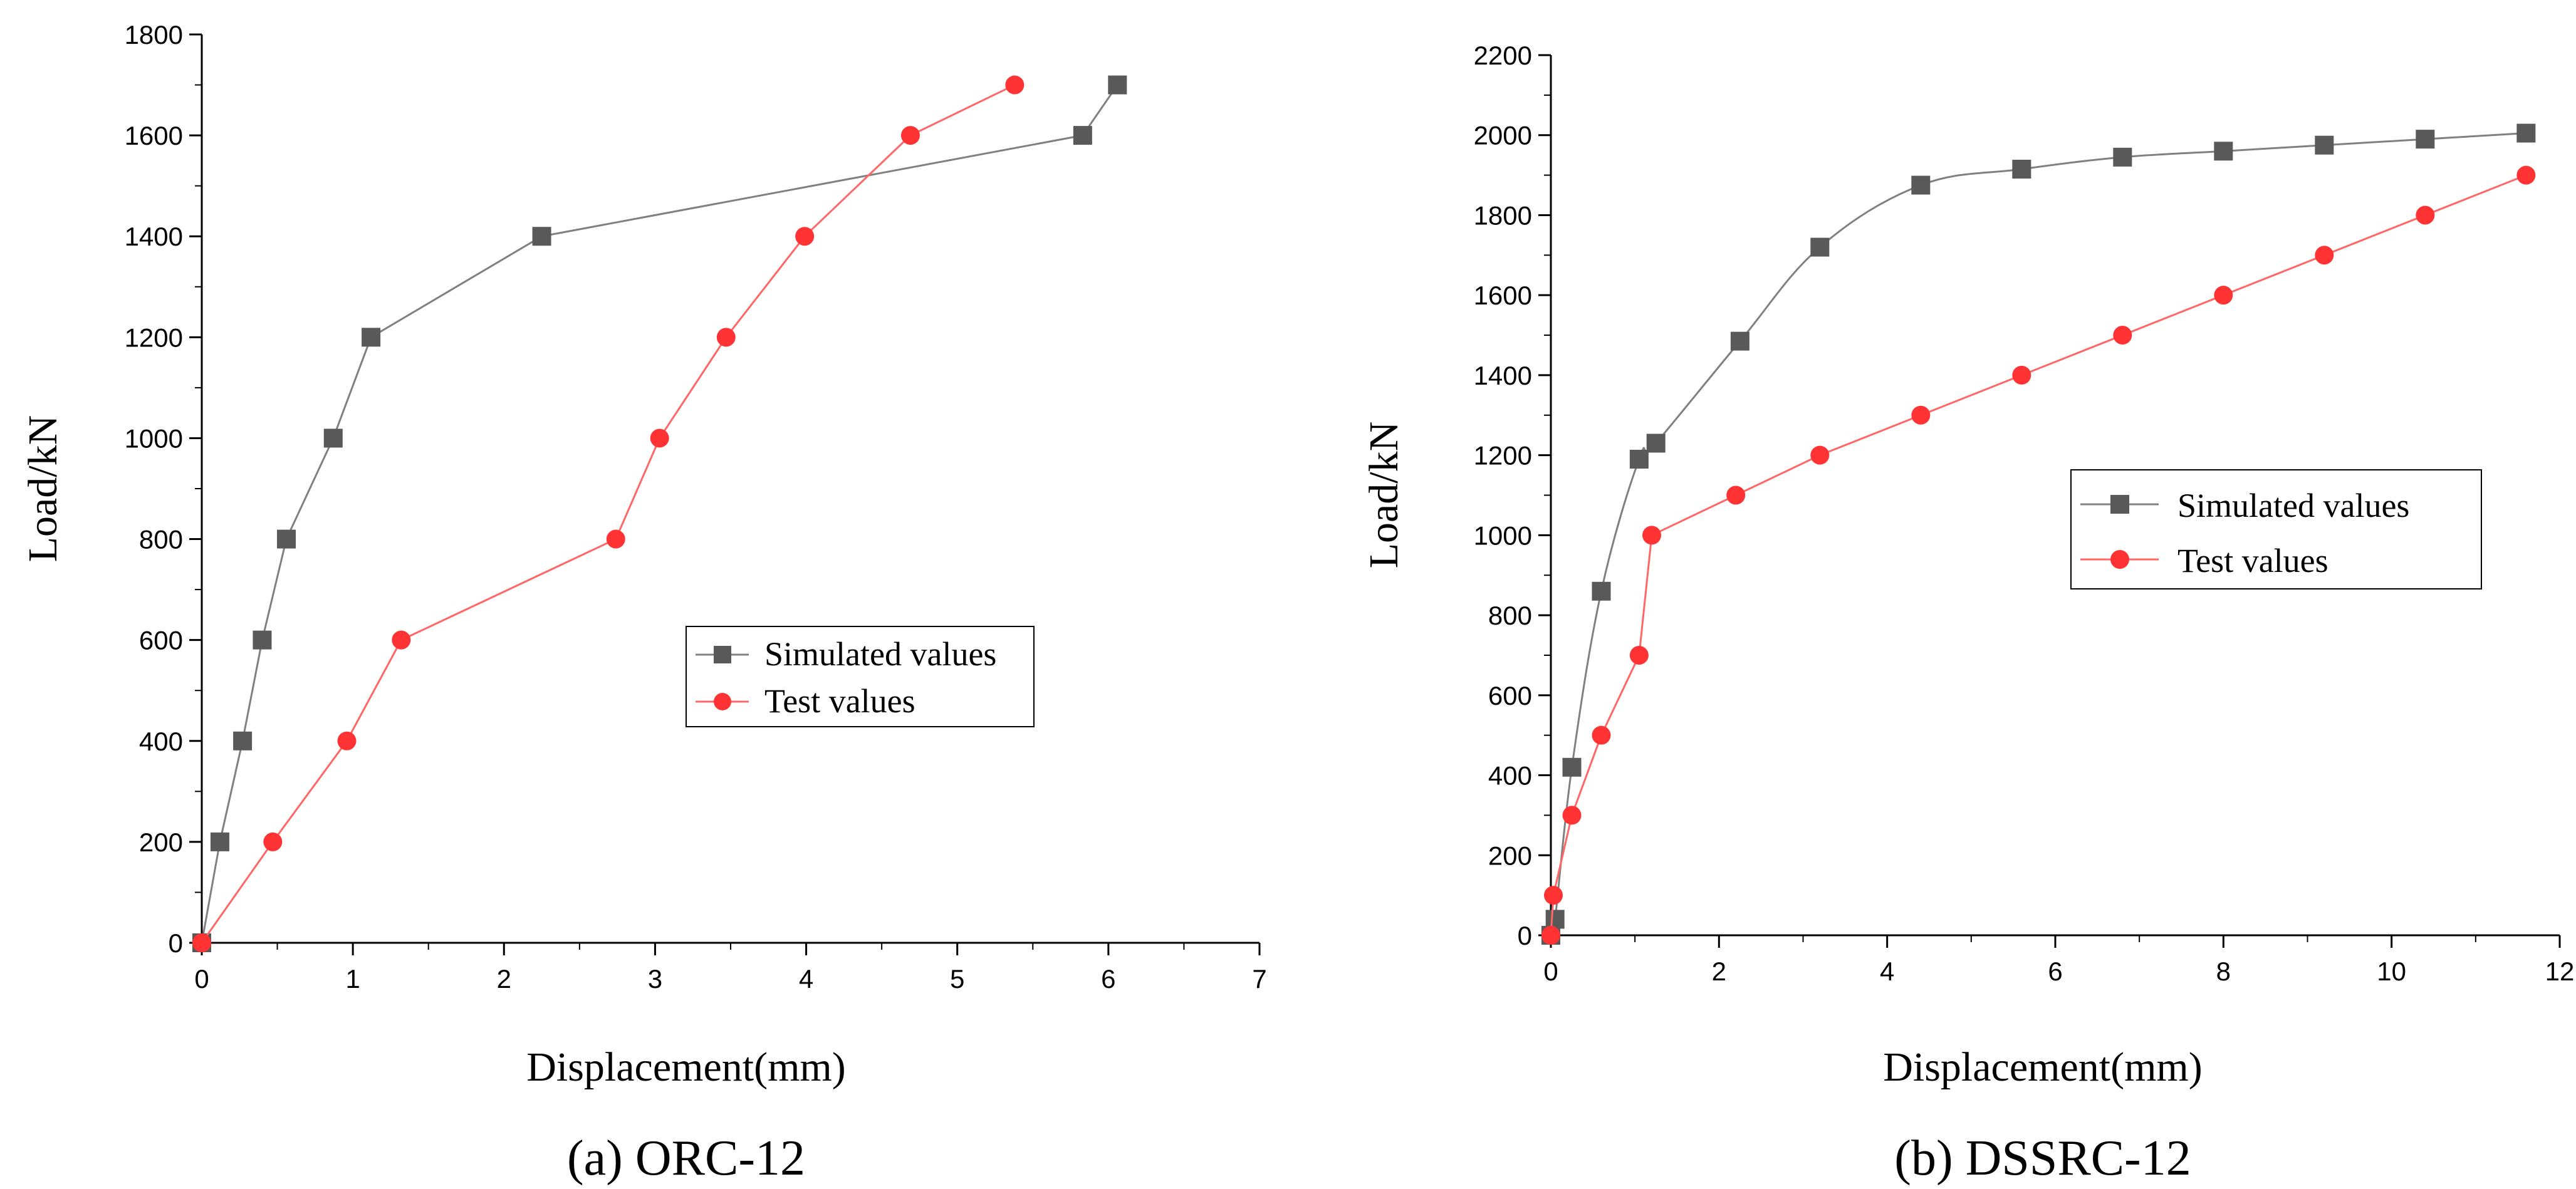 The image size is (2576, 1189). What do you see at coordinates (154, 135) in the screenshot?
I see `chart-a-y-tick-label: 1600` at bounding box center [154, 135].